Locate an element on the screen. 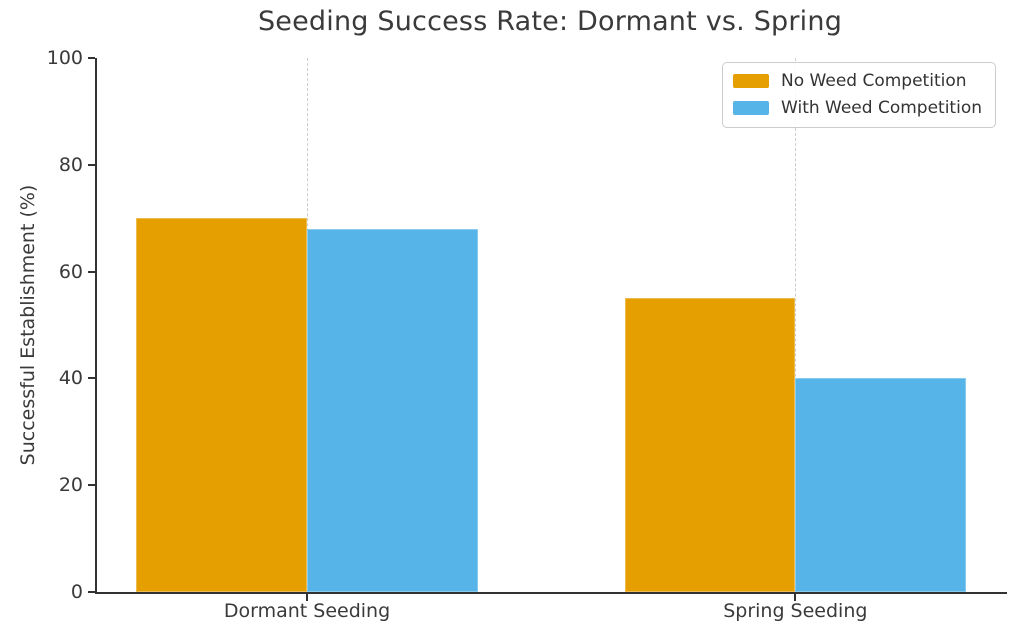 The width and height of the screenshot is (1024, 640). bar-with-weed-competition-spring-seeding is located at coordinates (881, 485).